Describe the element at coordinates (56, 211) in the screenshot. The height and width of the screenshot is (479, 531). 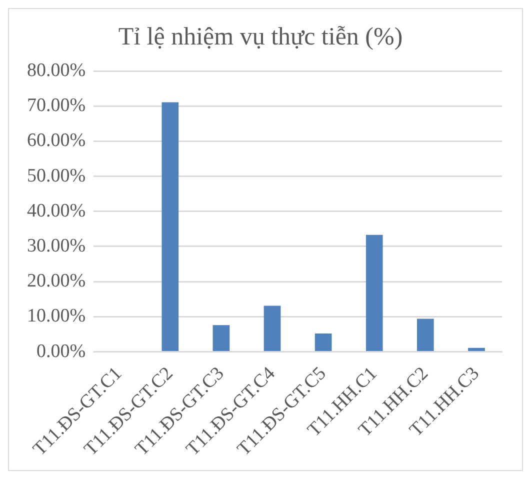
I see `y-tick-label: 40.00%` at that location.